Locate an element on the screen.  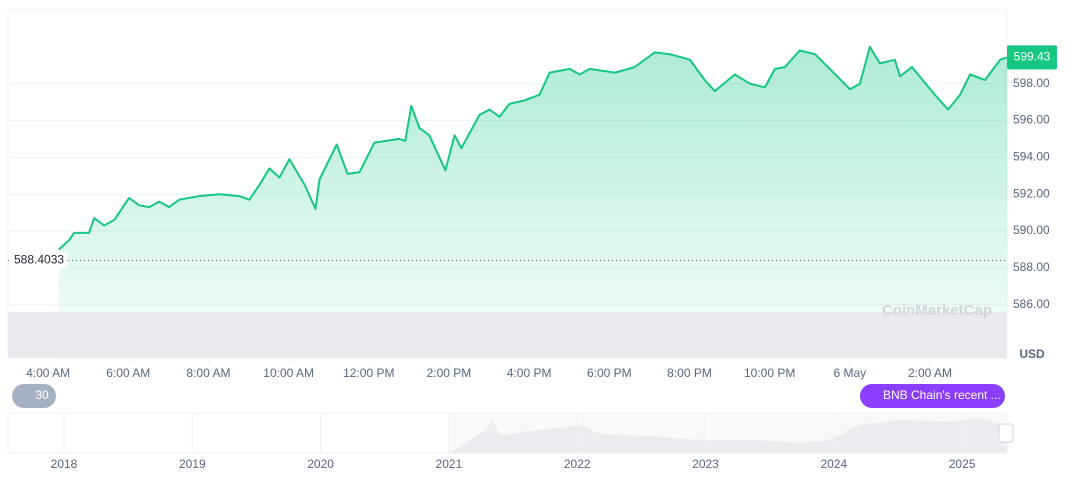
volume-band is located at coordinates (507, 335).